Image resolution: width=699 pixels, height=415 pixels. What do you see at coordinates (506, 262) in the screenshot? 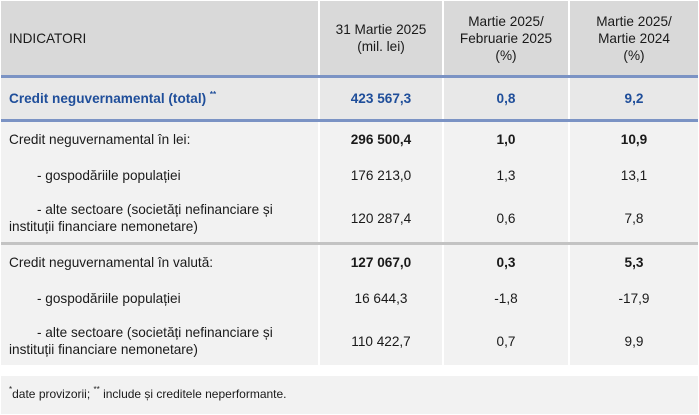
I see `cell-monthly: 0,3` at bounding box center [506, 262].